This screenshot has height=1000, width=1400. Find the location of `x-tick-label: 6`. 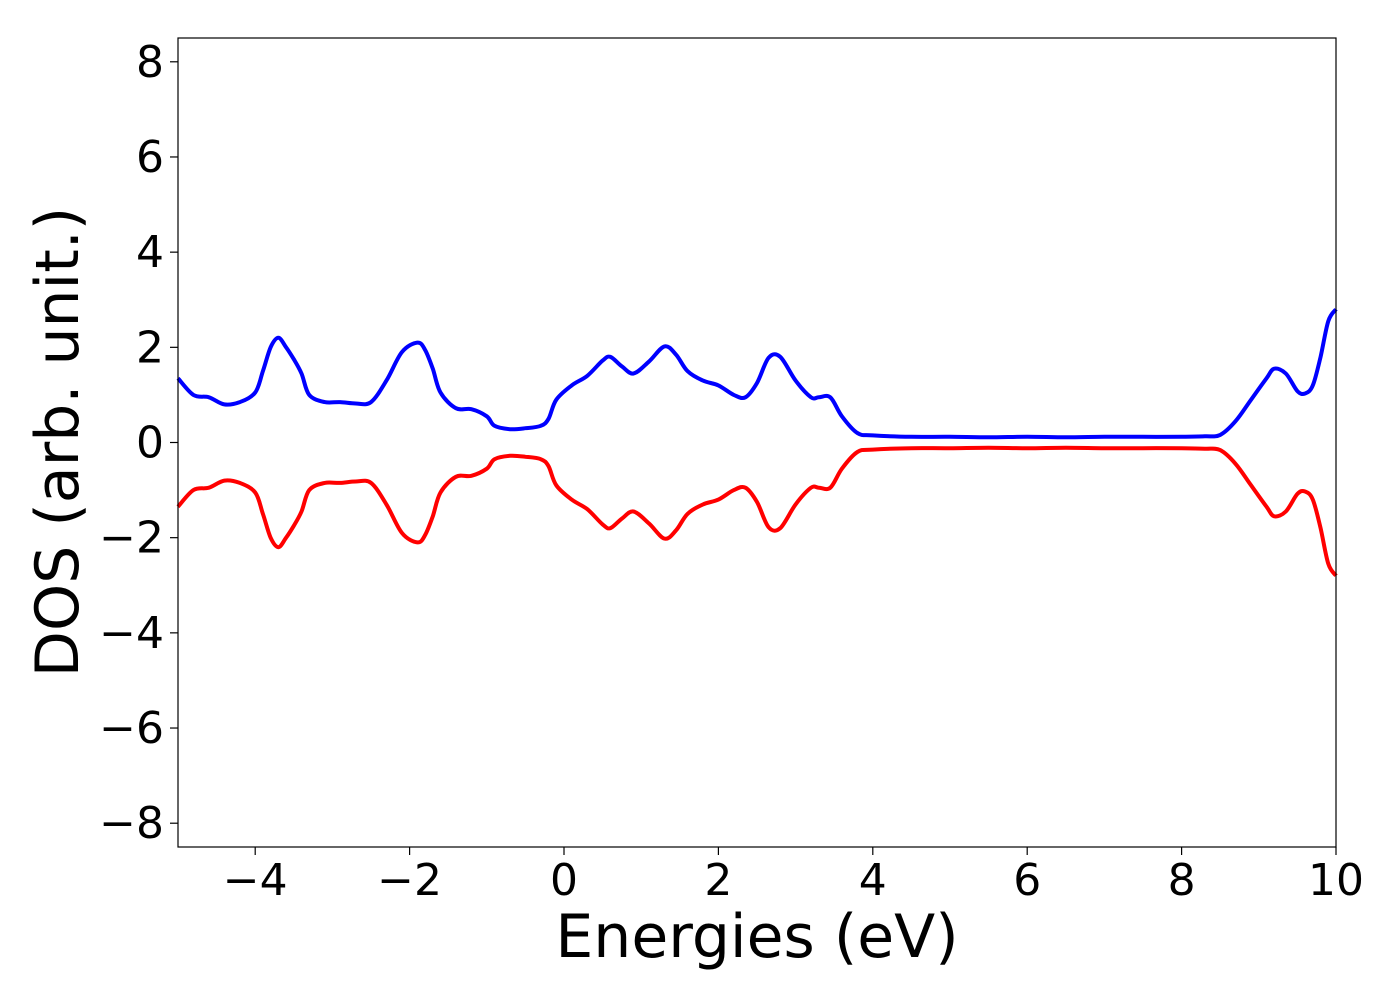

x-tick-label: 6 is located at coordinates (1027, 880).